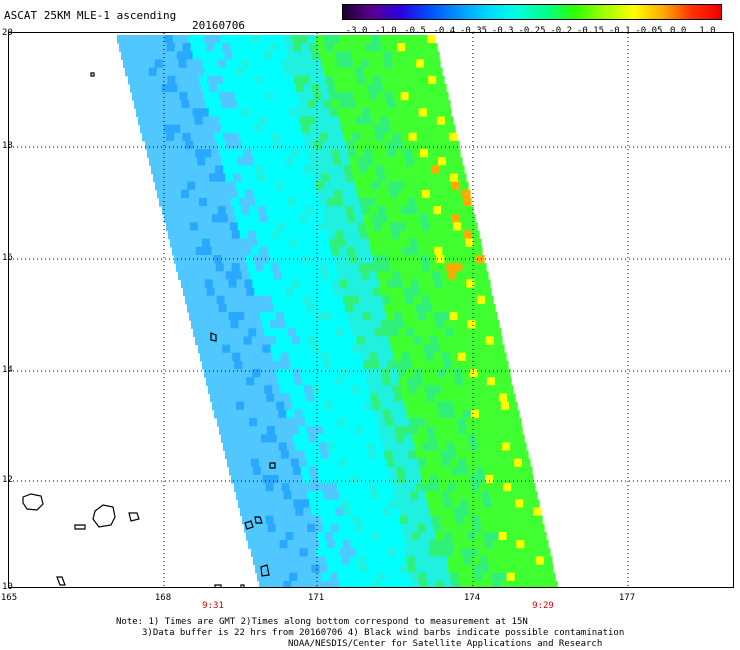 This screenshot has height=650, width=740. What do you see at coordinates (7, 587) in the screenshot?
I see `latitude-label: 10` at bounding box center [7, 587].